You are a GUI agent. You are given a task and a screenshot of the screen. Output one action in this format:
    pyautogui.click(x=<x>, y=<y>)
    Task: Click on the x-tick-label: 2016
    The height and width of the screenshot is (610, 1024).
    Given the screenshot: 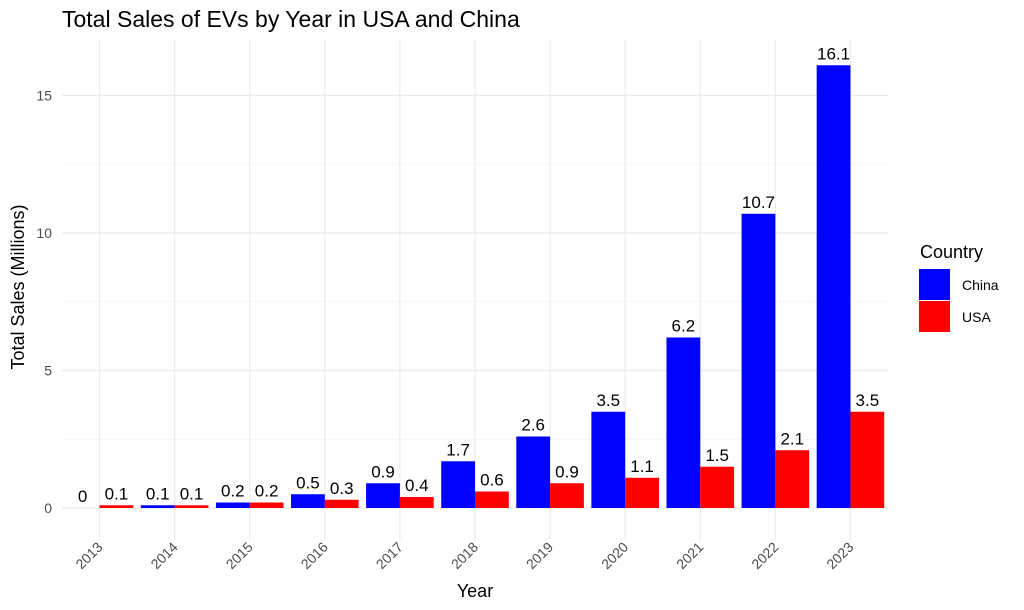 What is the action you would take?
    pyautogui.click(x=314, y=555)
    